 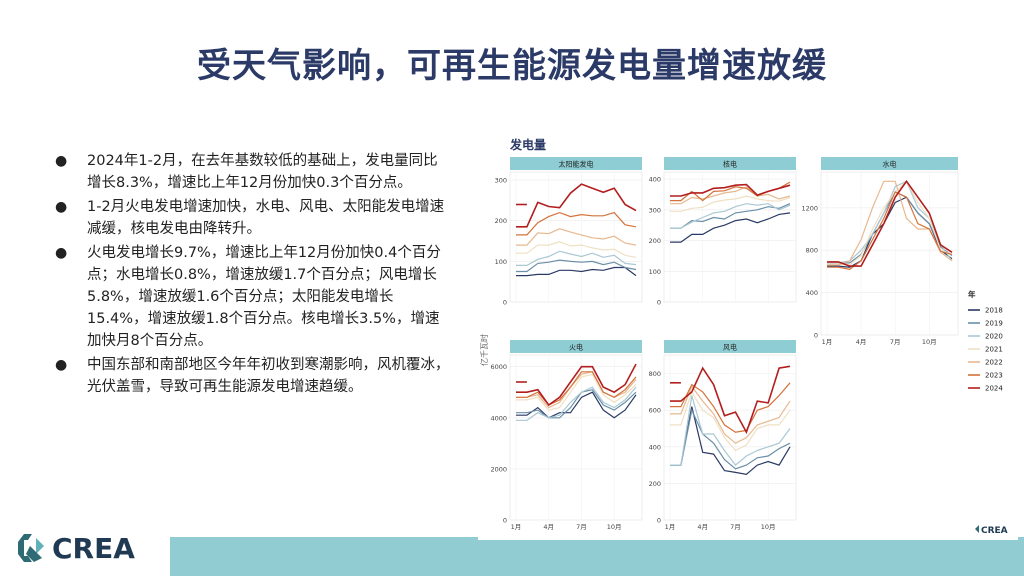 What do you see at coordinates (994, 311) in the screenshot?
I see `legend-label: 2018` at bounding box center [994, 311].